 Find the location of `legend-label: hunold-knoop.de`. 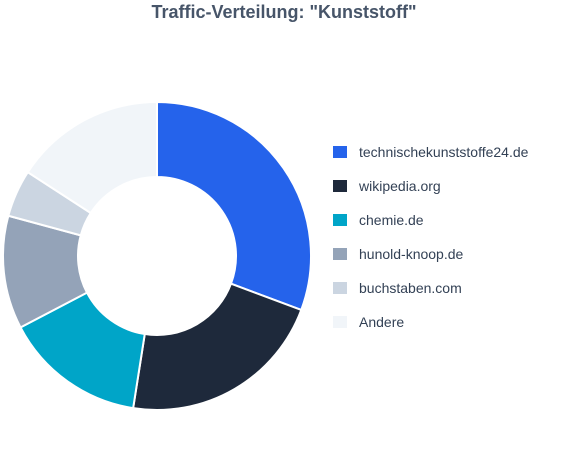

legend-label: hunold-knoop.de is located at coordinates (411, 254).